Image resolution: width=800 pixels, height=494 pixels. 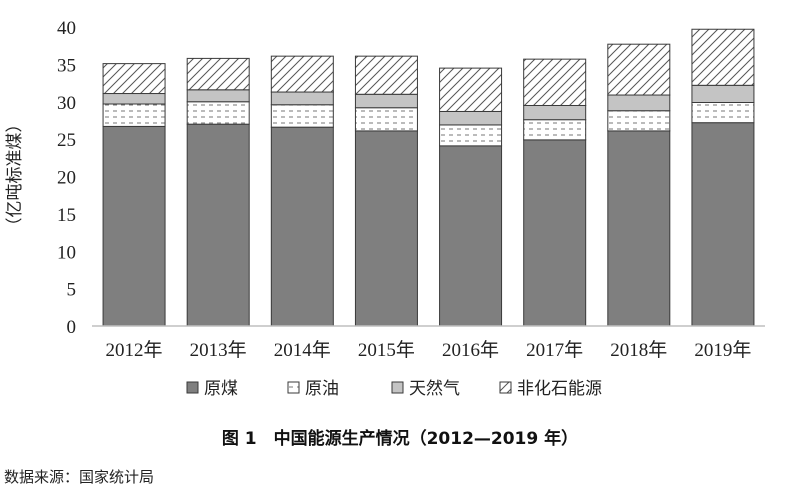 What do you see at coordinates (72, 290) in the screenshot?
I see `y-tick-label: 5` at bounding box center [72, 290].